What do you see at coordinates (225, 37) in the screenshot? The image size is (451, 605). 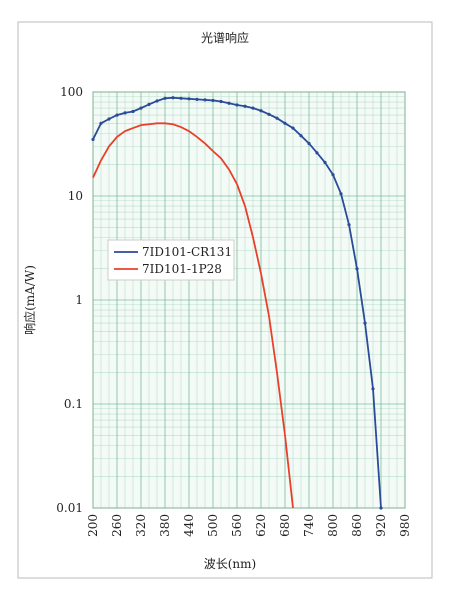 I see `chart-title: 光谱响应` at bounding box center [225, 37].